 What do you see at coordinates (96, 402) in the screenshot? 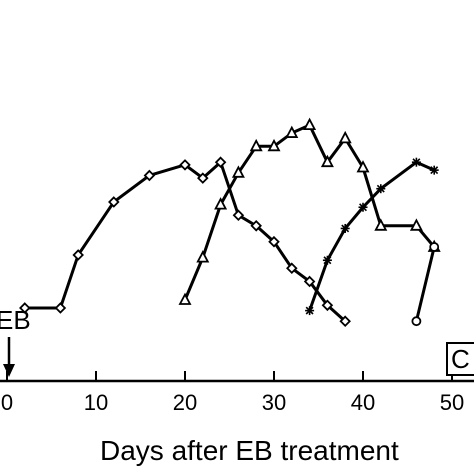
I see `x-tick-label: 10` at bounding box center [96, 402].